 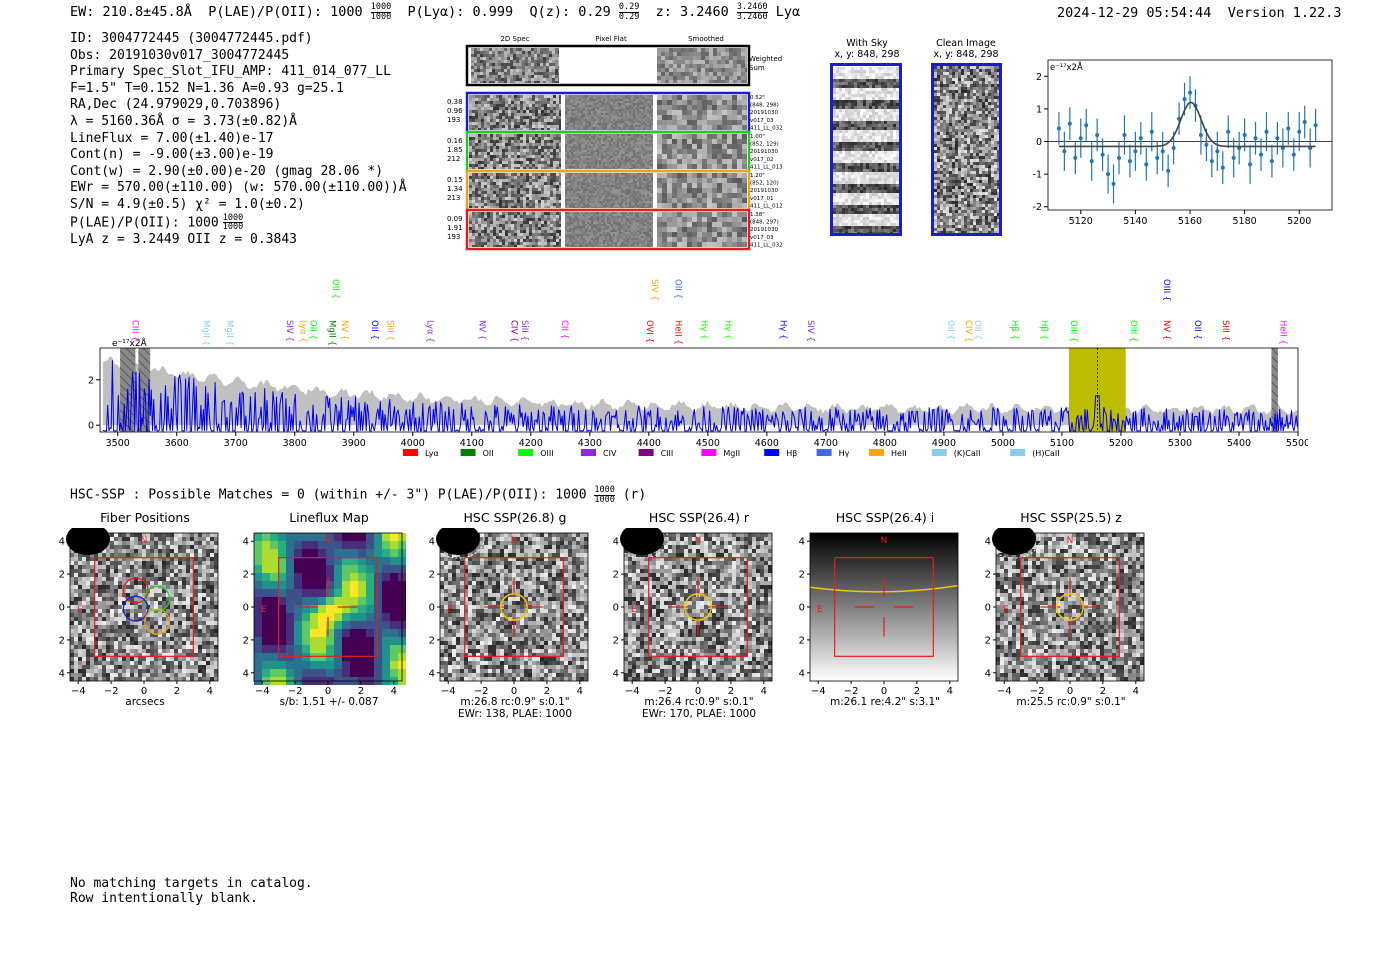 I want to click on cutout-row-meta: 0.52", so click(x=757, y=98).